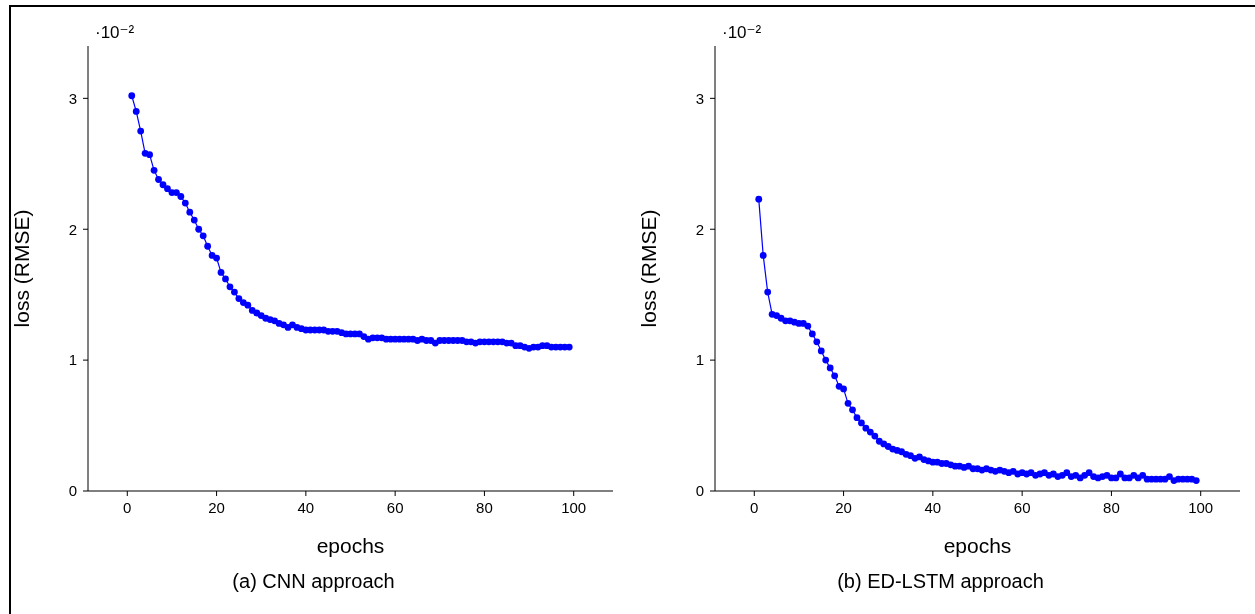  I want to click on text: (a) CNN approach, so click(313, 581).